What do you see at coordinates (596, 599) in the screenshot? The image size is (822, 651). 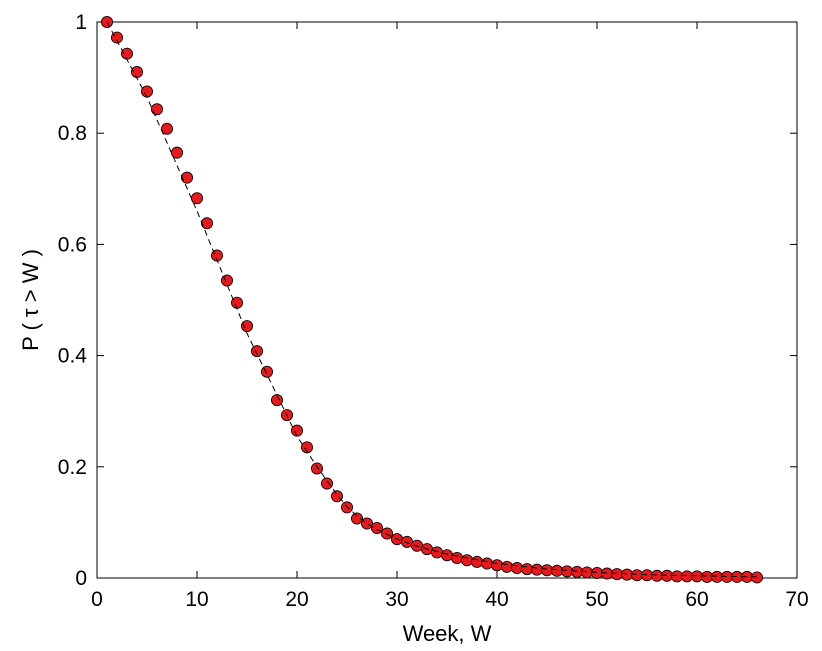 I see `x-tick-label: 50` at bounding box center [596, 599].